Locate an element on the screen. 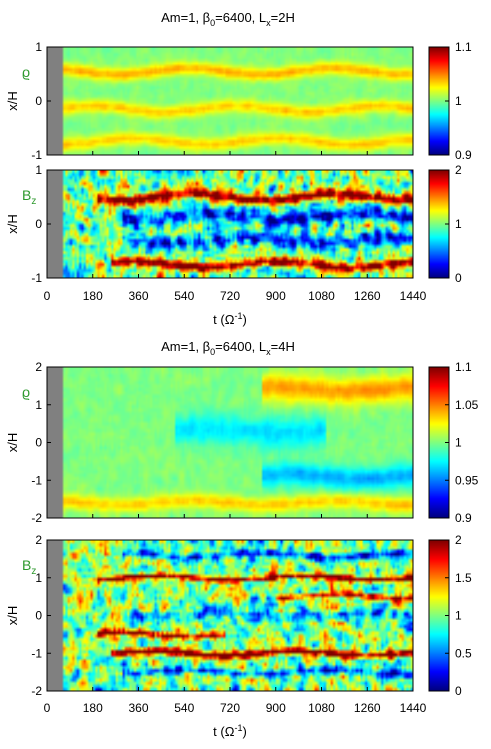 The image size is (491, 749). colorbar-tick-label: 0.5 is located at coordinates (463, 653).